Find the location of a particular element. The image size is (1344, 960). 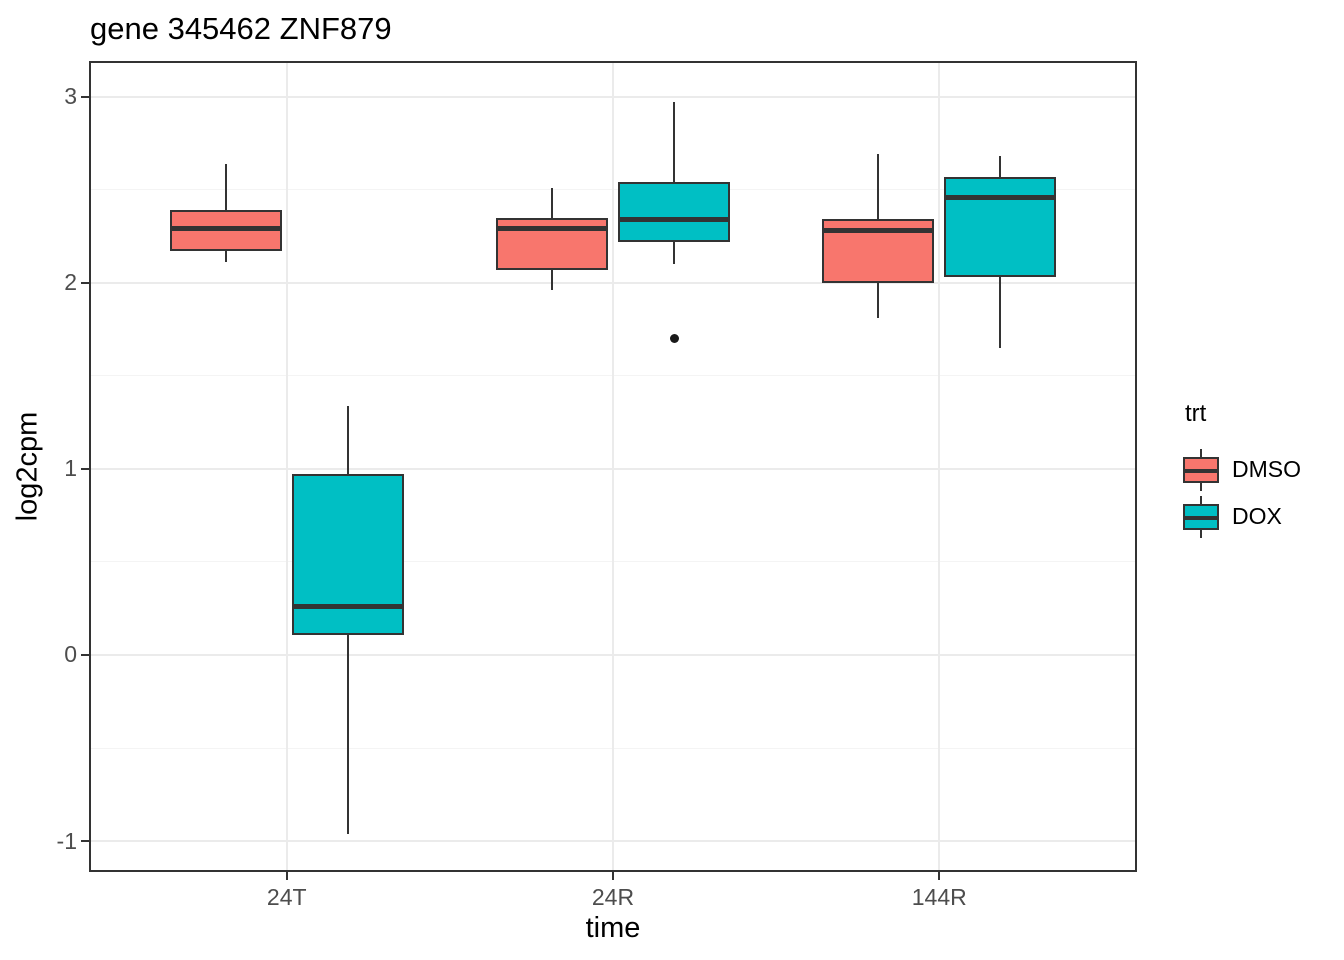

y-tick-label: 1 is located at coordinates (70, 468).